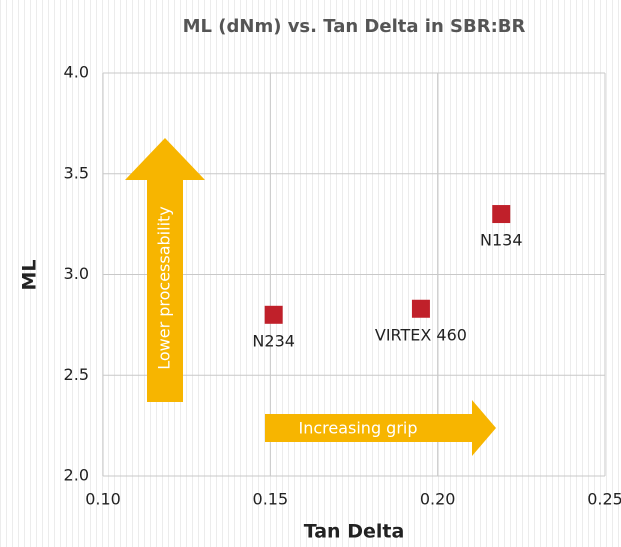 This screenshot has height=547, width=621. Describe the element at coordinates (438, 499) in the screenshot. I see `x-tick-label: 0.20` at that location.